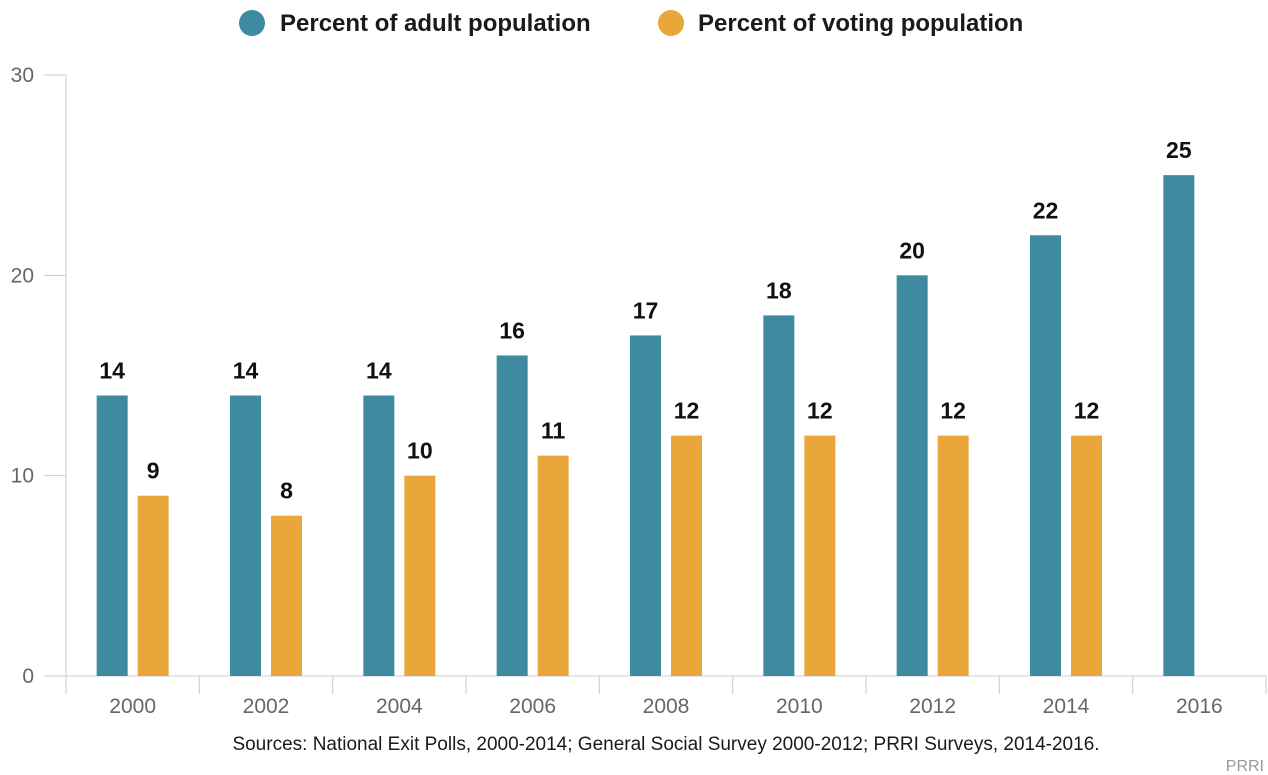  What do you see at coordinates (779, 495) in the screenshot?
I see `bar-series-1-2010` at bounding box center [779, 495].